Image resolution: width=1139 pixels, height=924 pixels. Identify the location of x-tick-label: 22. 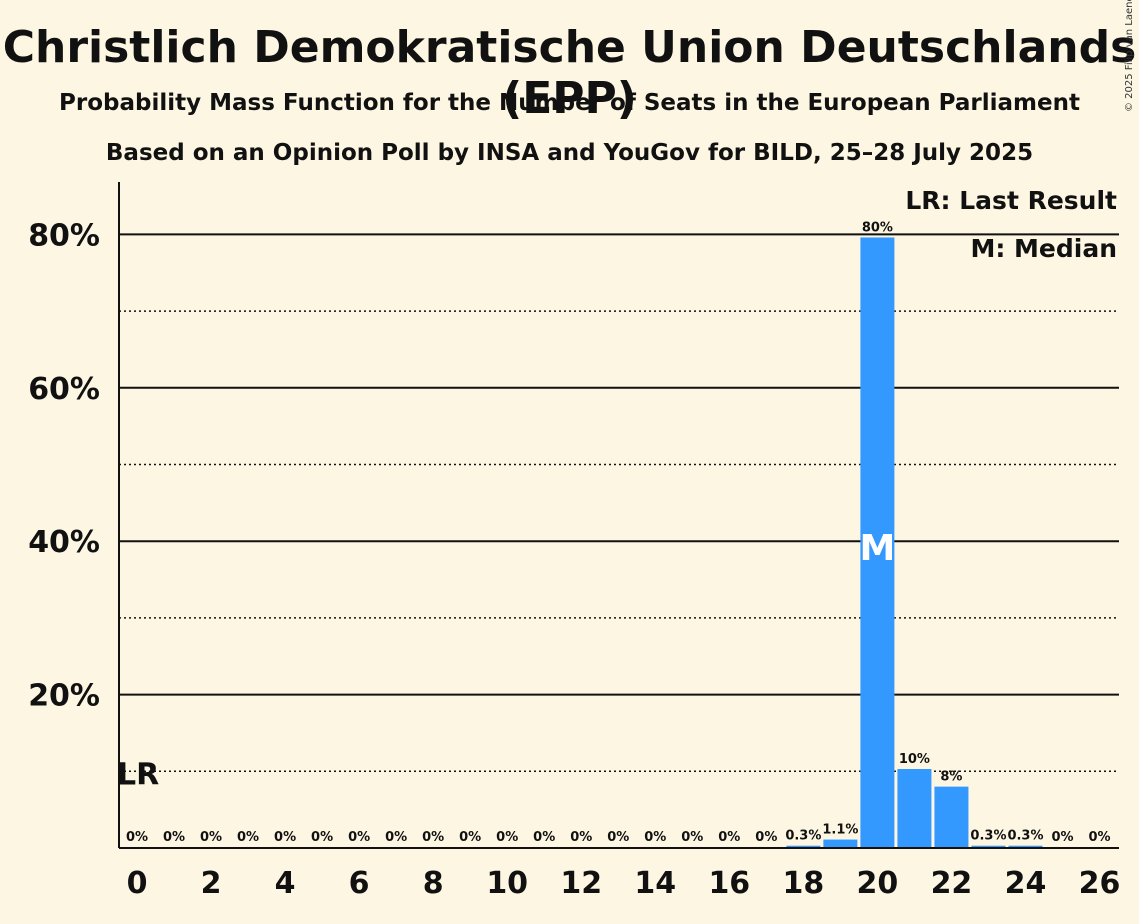
(952, 883).